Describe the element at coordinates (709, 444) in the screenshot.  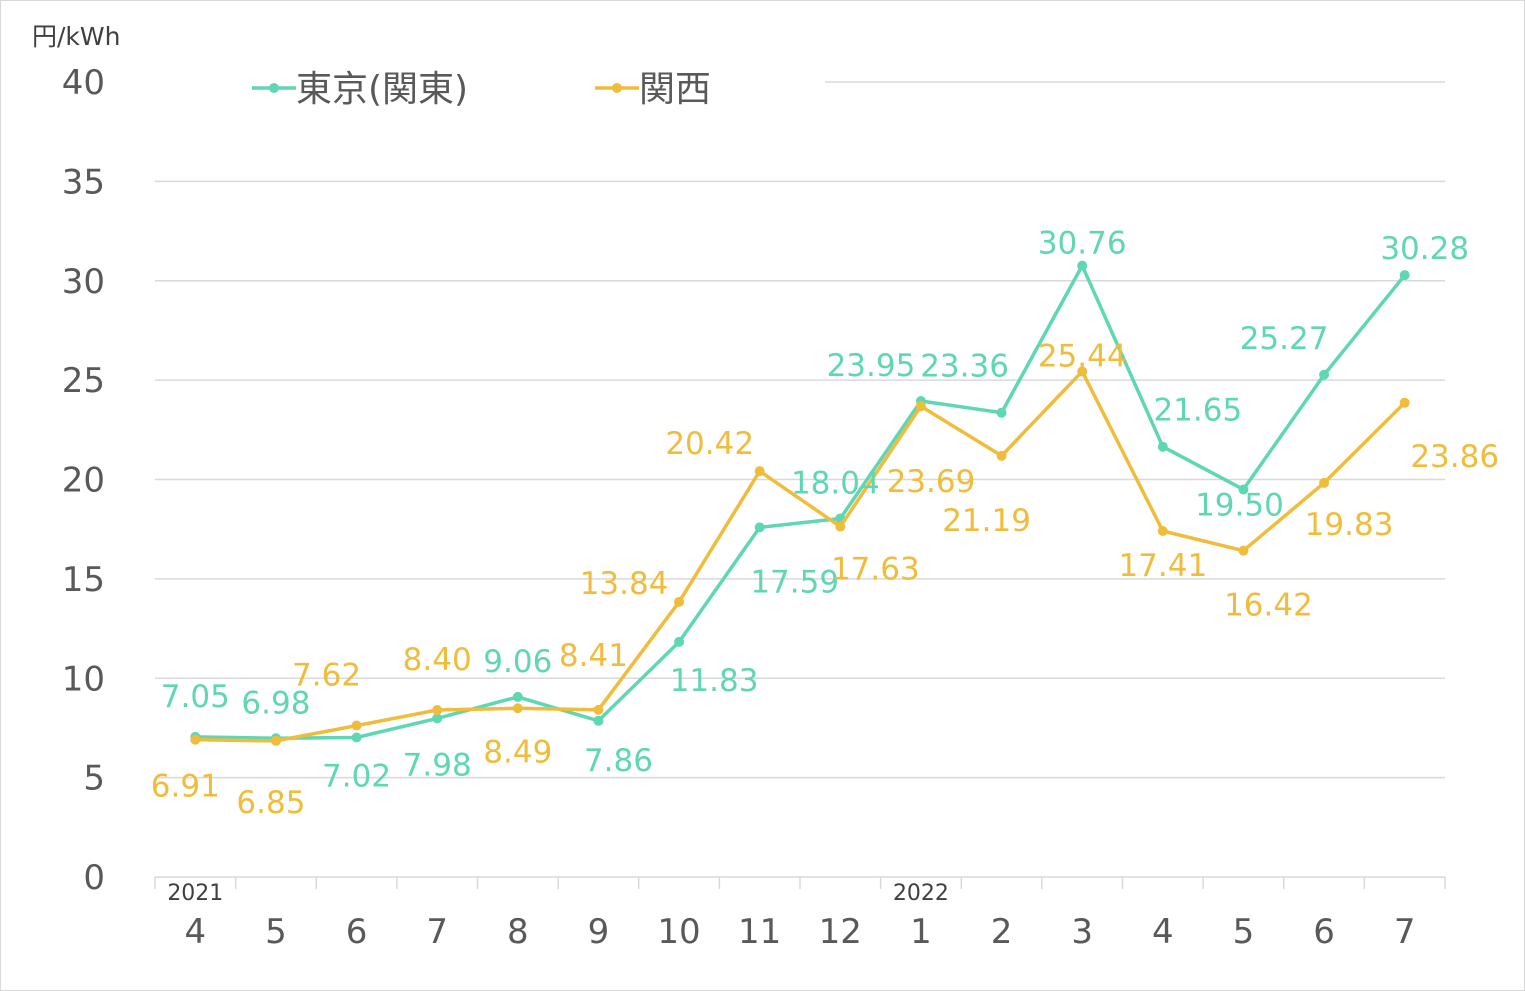
I see `data-label: 20.42` at that location.